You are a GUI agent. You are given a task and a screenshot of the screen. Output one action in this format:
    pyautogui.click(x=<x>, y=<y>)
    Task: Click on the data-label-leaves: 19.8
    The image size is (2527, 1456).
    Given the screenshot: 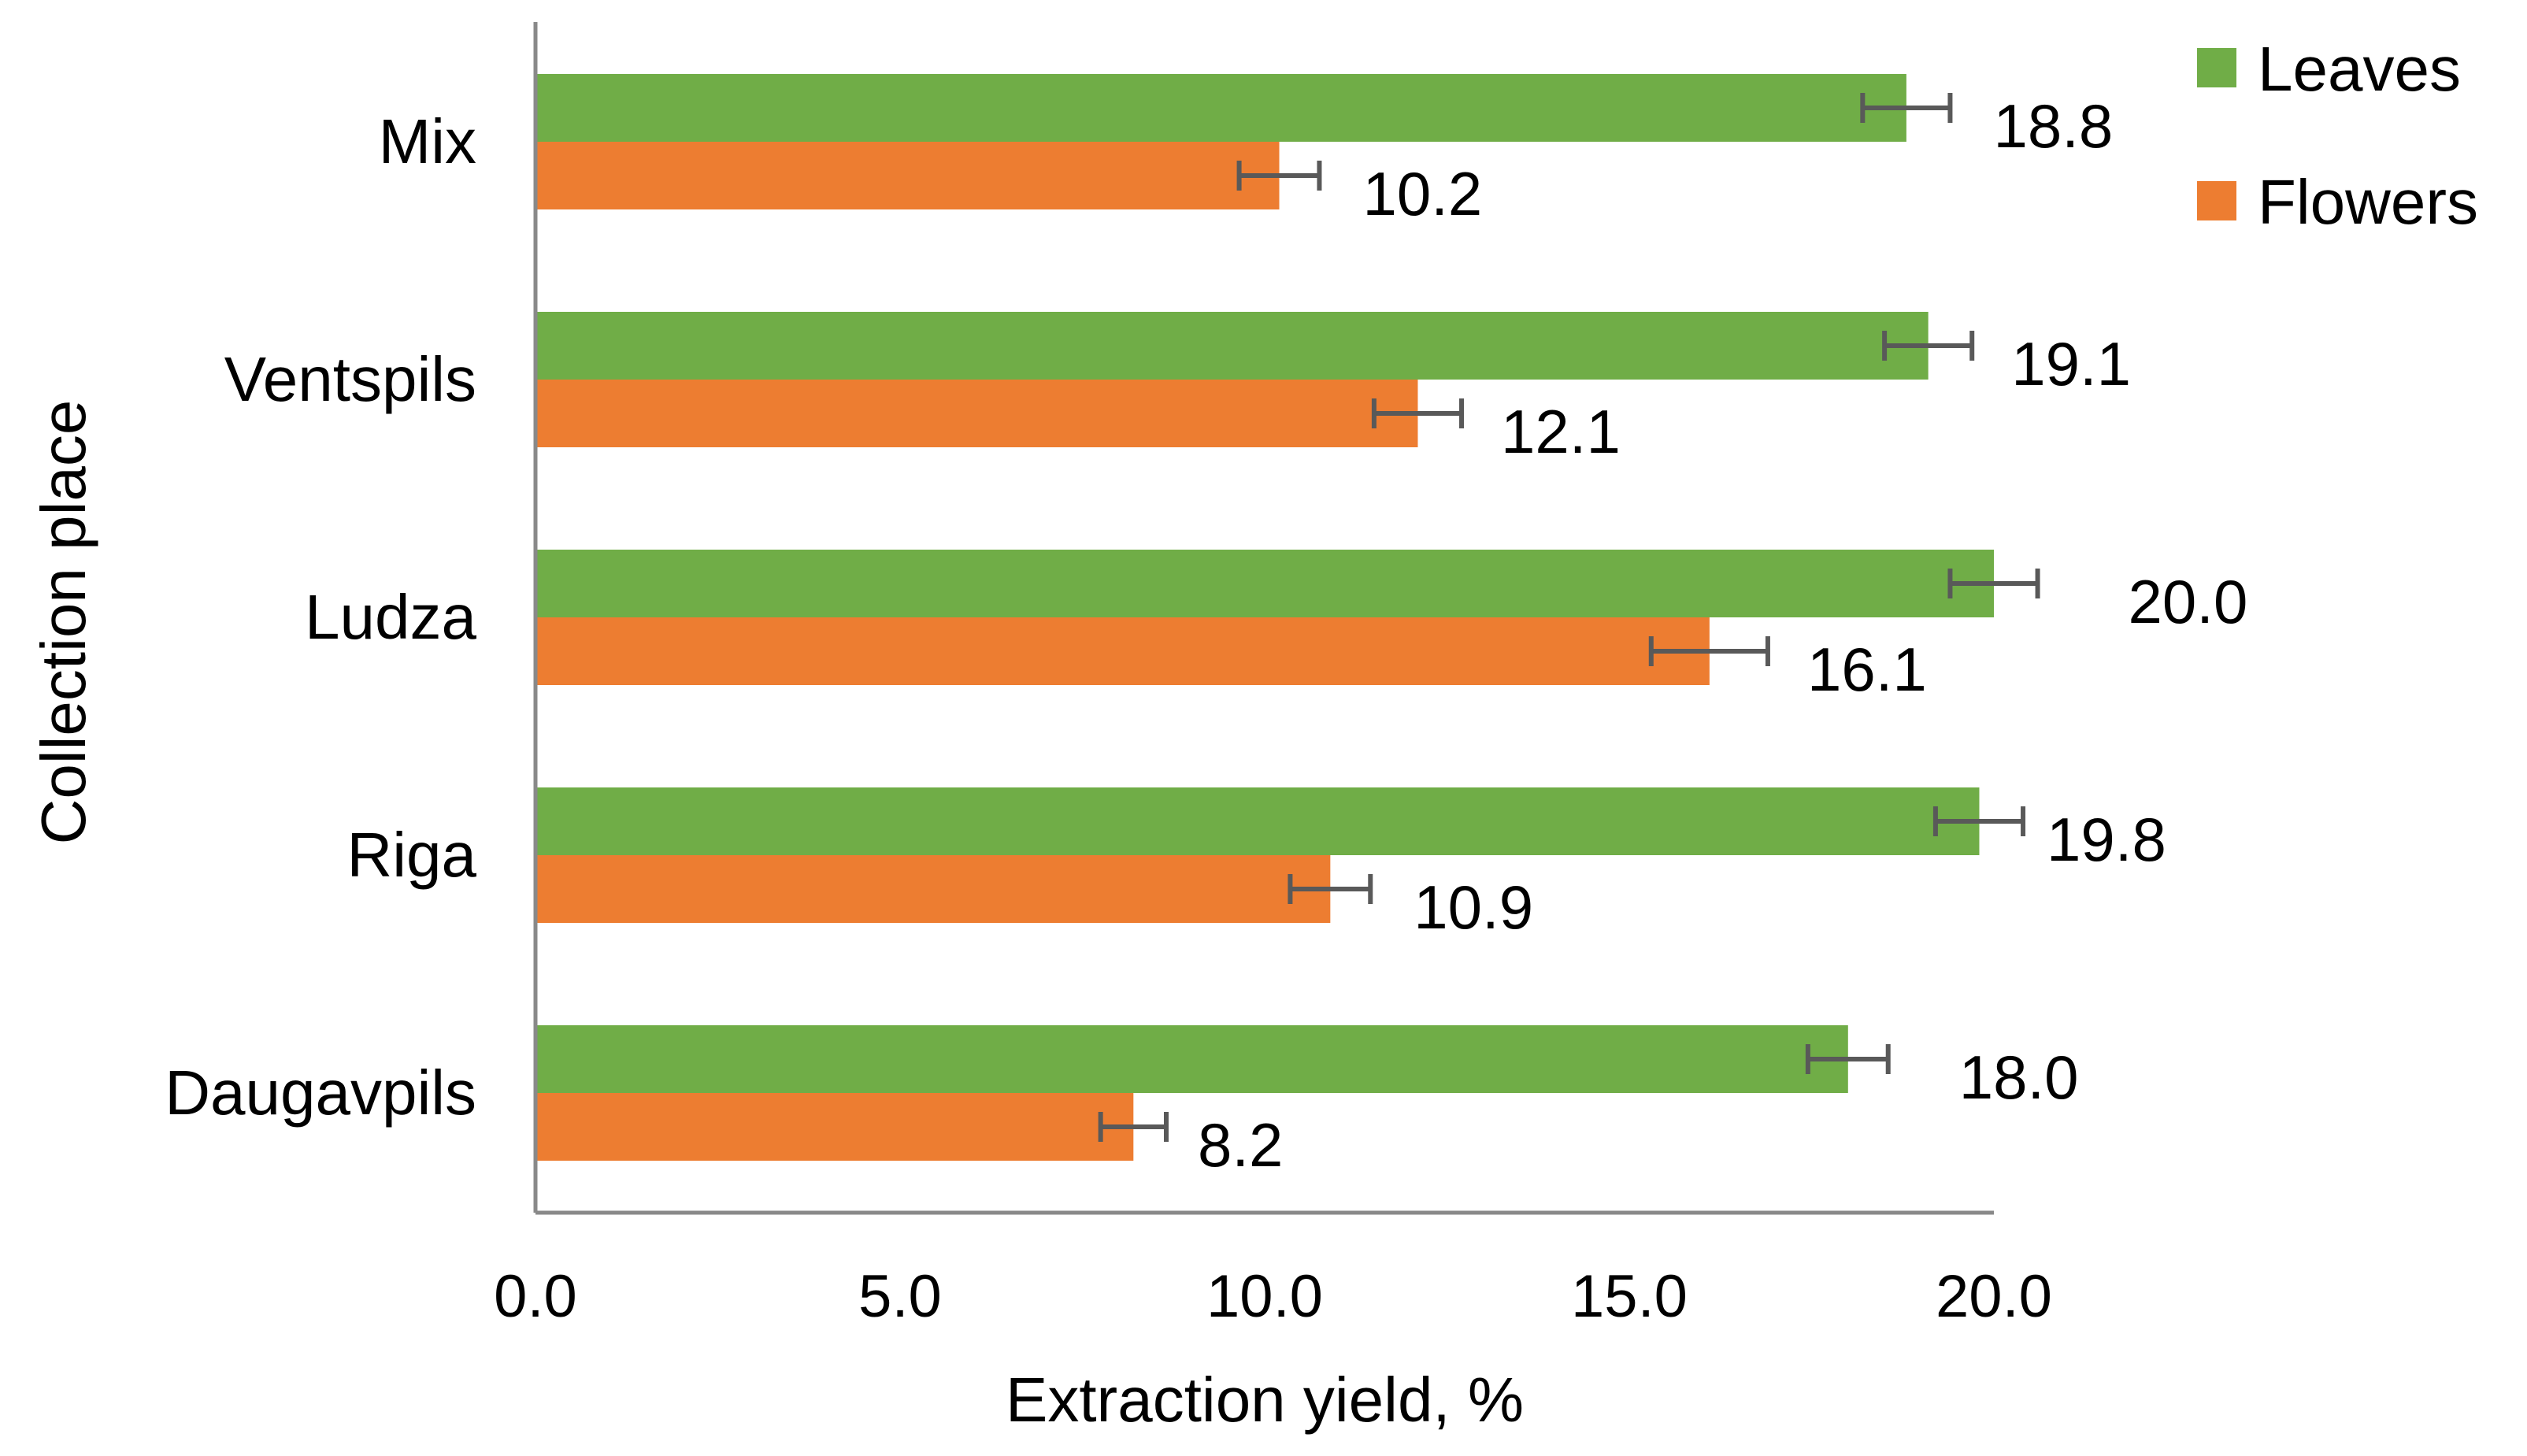 What is the action you would take?
    pyautogui.click(x=2106, y=839)
    